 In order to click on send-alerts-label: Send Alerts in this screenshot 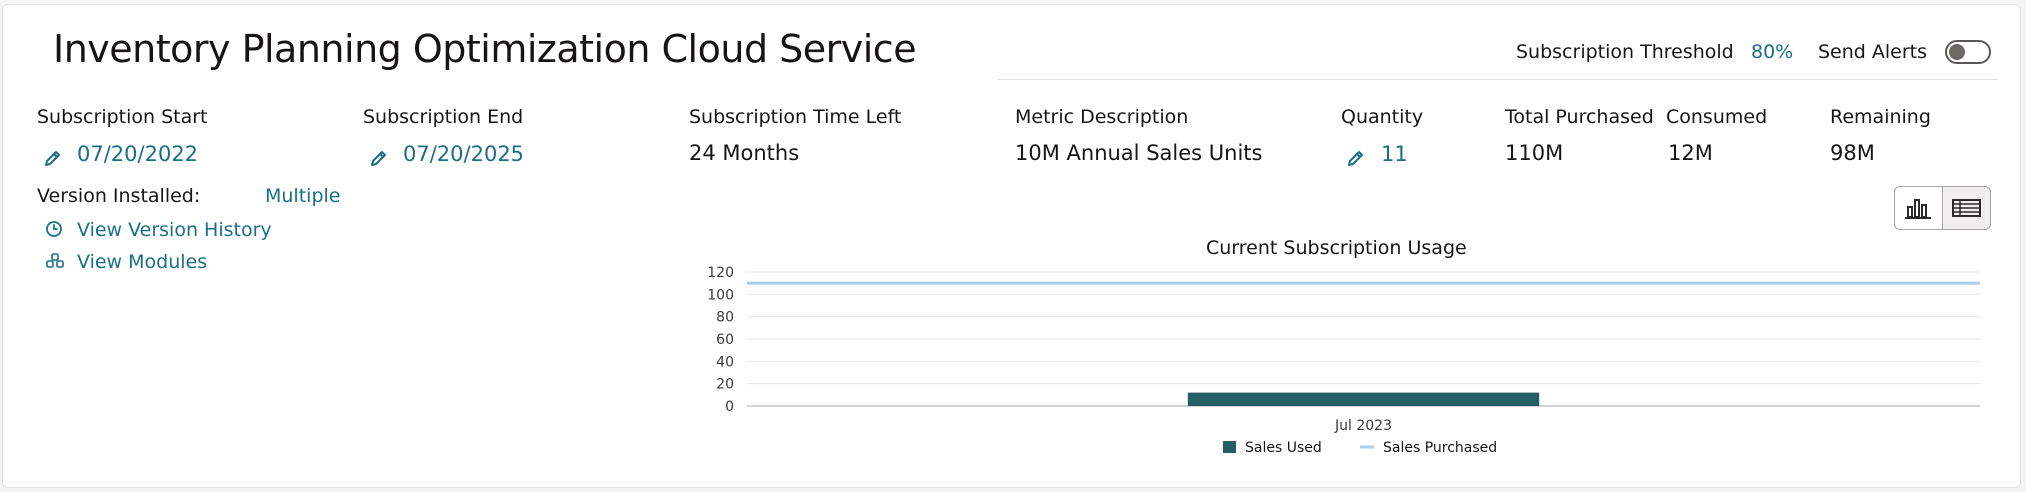, I will do `click(1873, 52)`.